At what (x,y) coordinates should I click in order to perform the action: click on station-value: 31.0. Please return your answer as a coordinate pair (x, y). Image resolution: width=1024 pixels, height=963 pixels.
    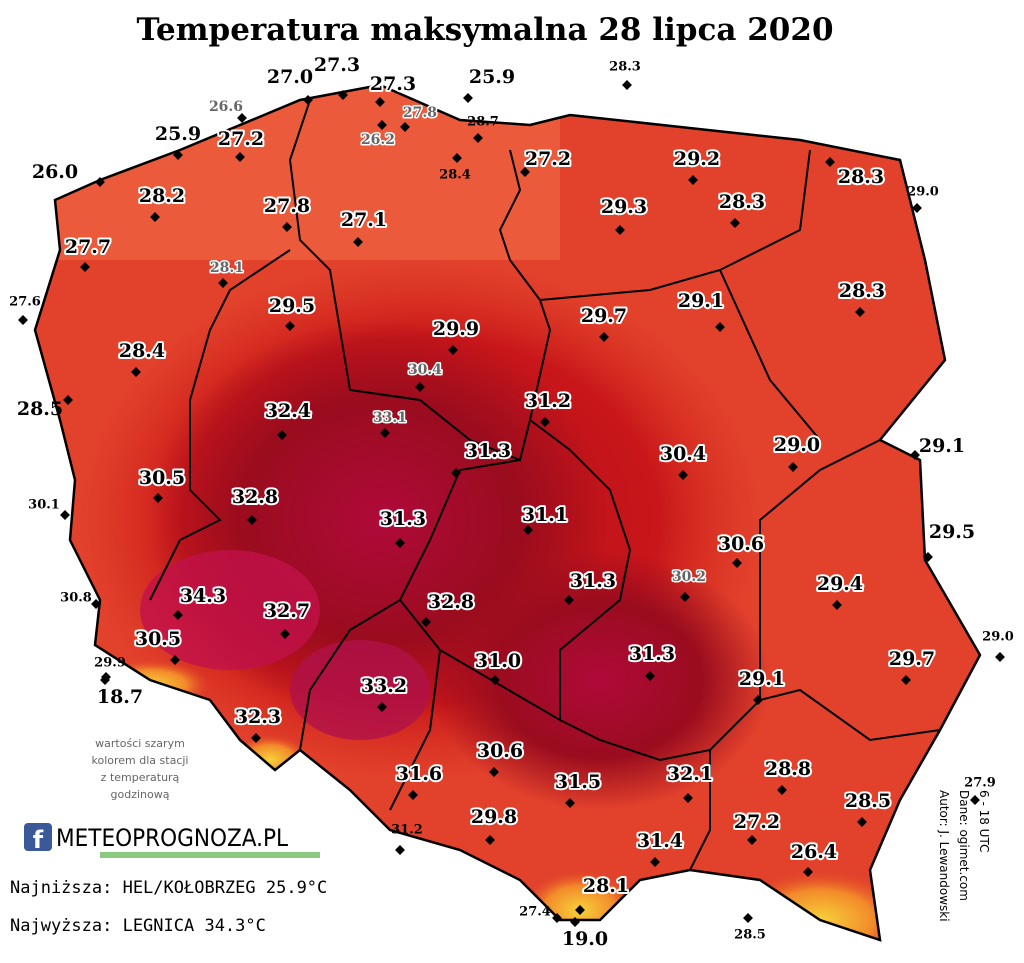
    Looking at the image, I should click on (498, 661).